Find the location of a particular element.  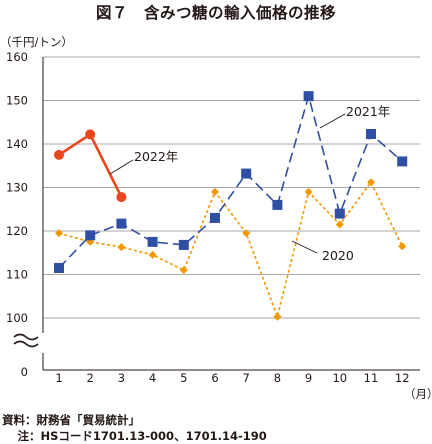

x-tick-label: 1 is located at coordinates (58, 378).